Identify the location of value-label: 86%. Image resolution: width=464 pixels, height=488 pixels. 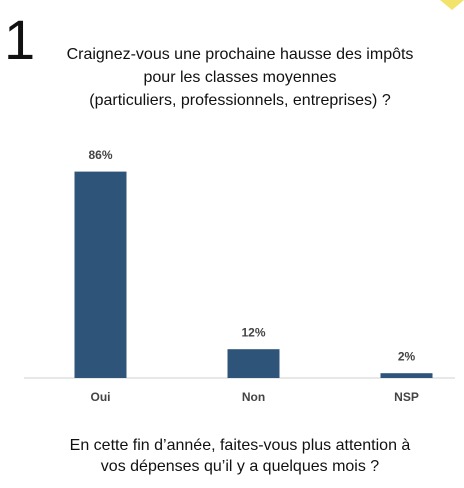
(100, 155).